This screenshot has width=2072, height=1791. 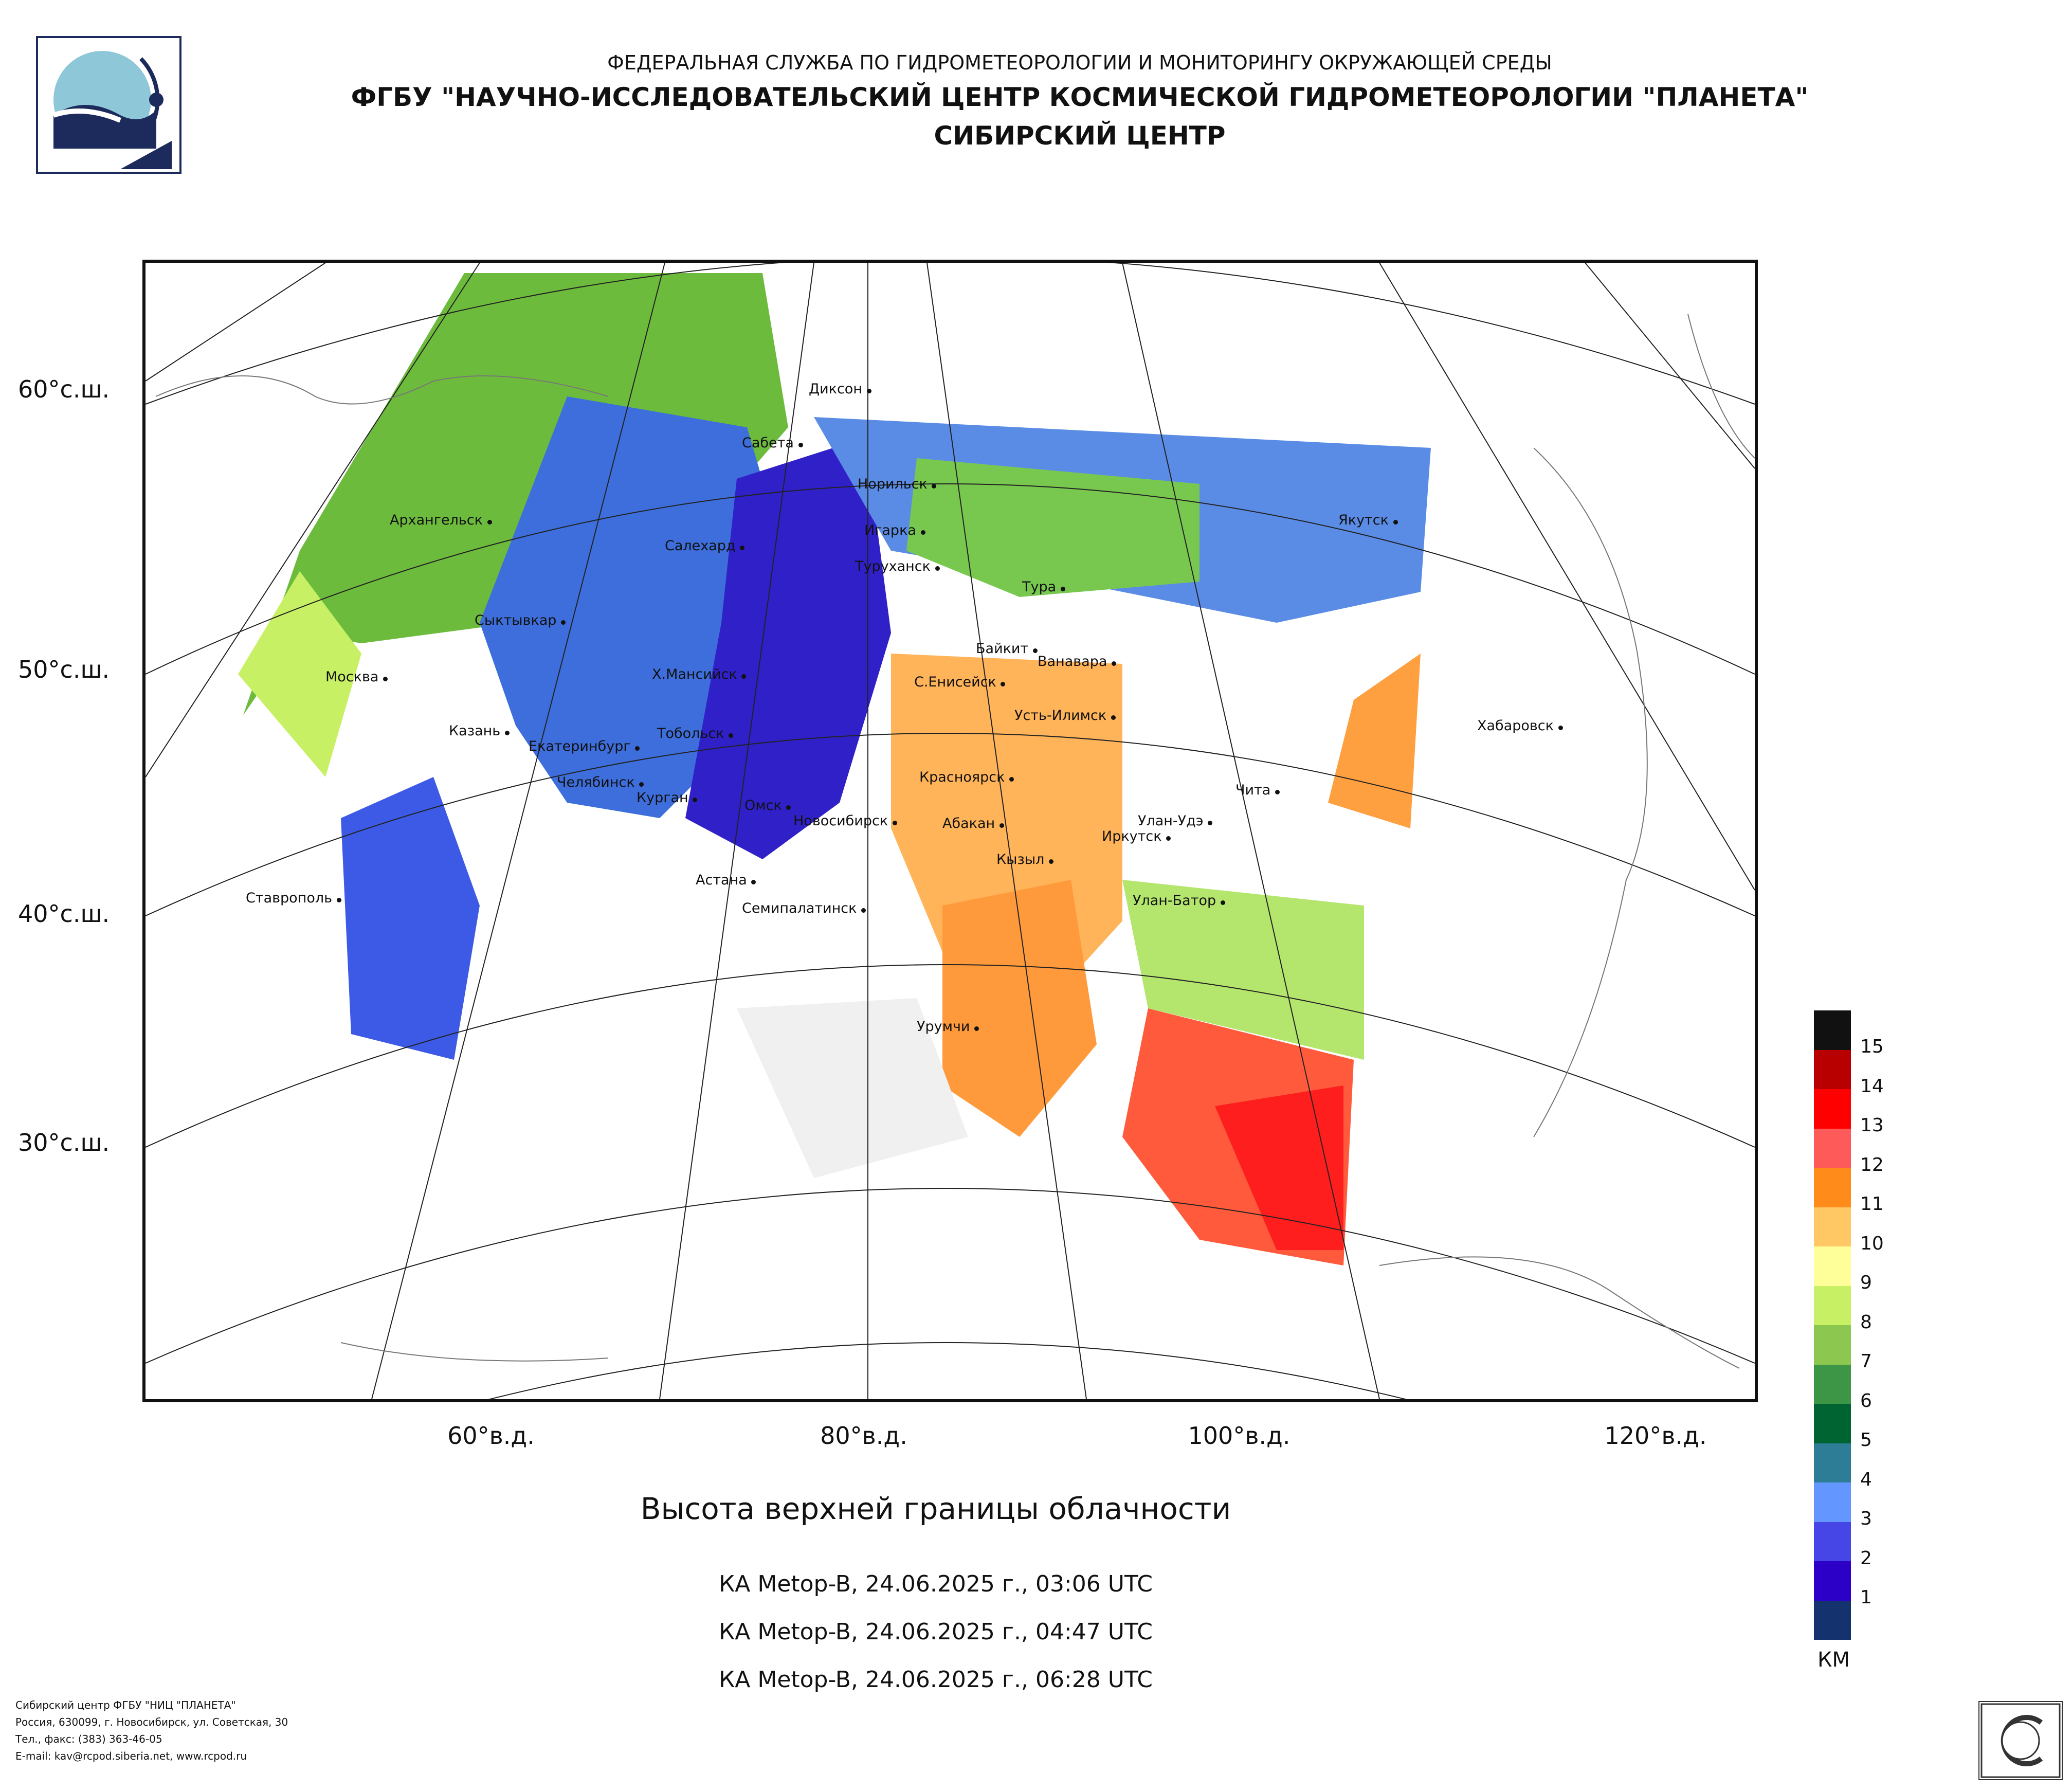 I want to click on iso-seal-icon, so click(x=2020, y=1740).